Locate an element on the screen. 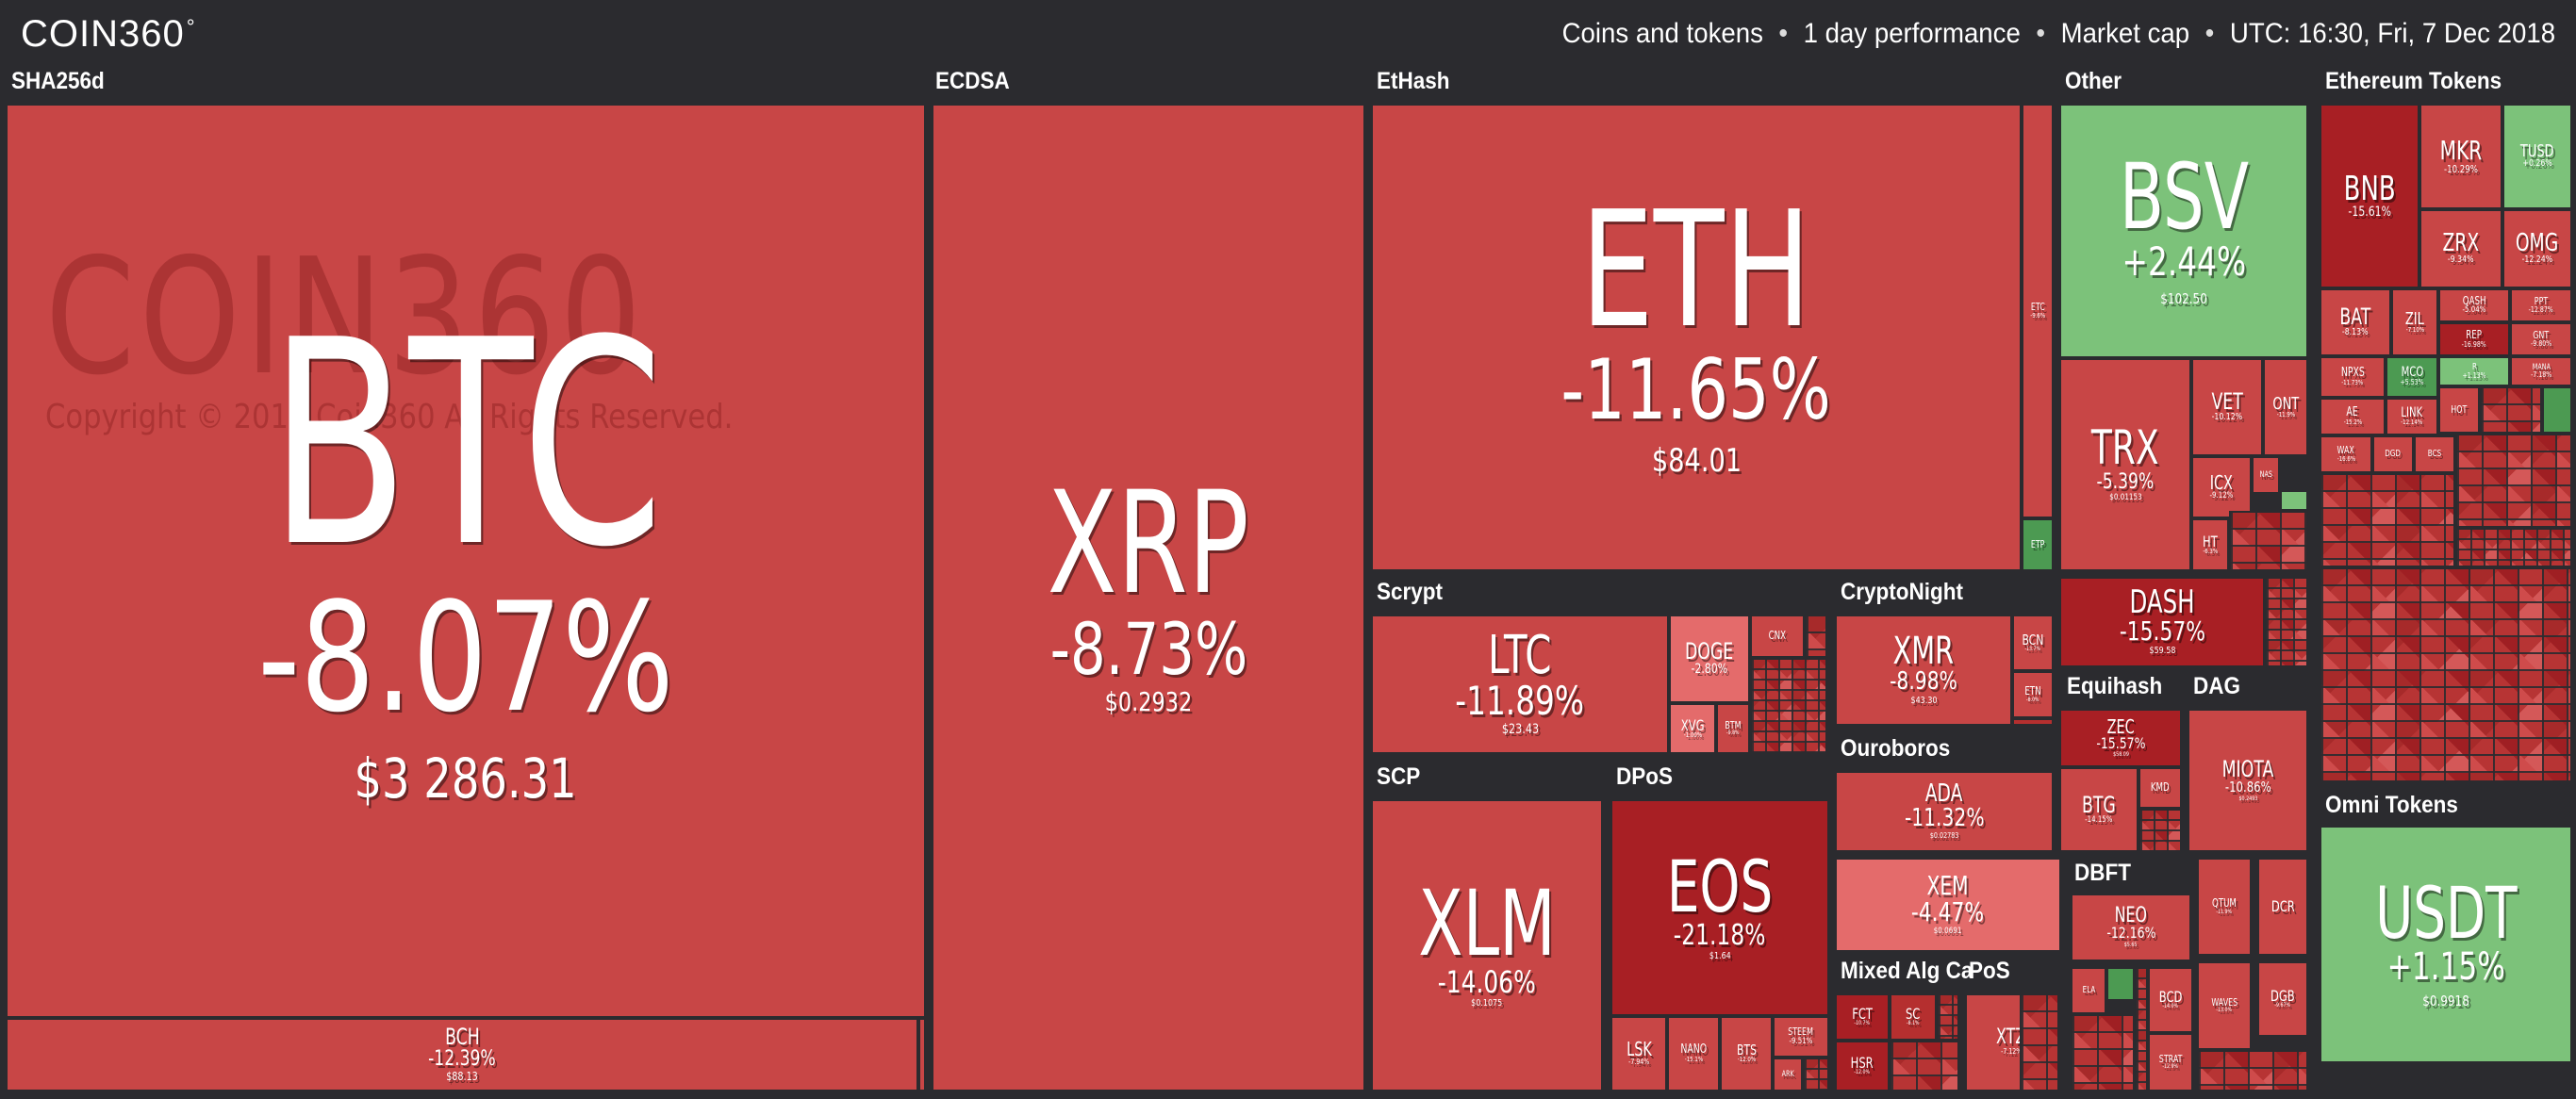 The image size is (2576, 1099). coin-tile-bnb: BNB -15.61% is located at coordinates (2369, 196).